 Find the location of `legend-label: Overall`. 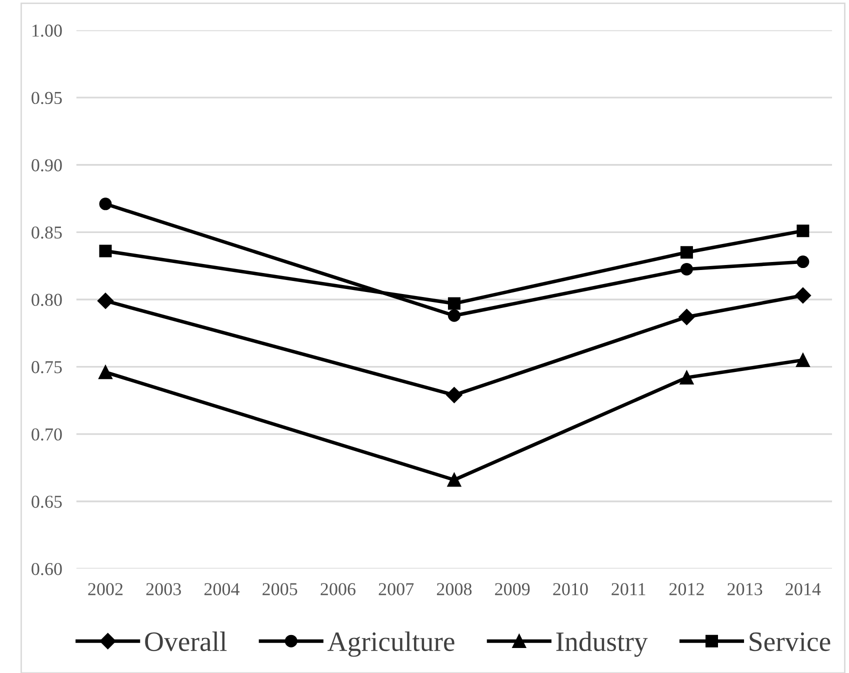

legend-label: Overall is located at coordinates (186, 642).